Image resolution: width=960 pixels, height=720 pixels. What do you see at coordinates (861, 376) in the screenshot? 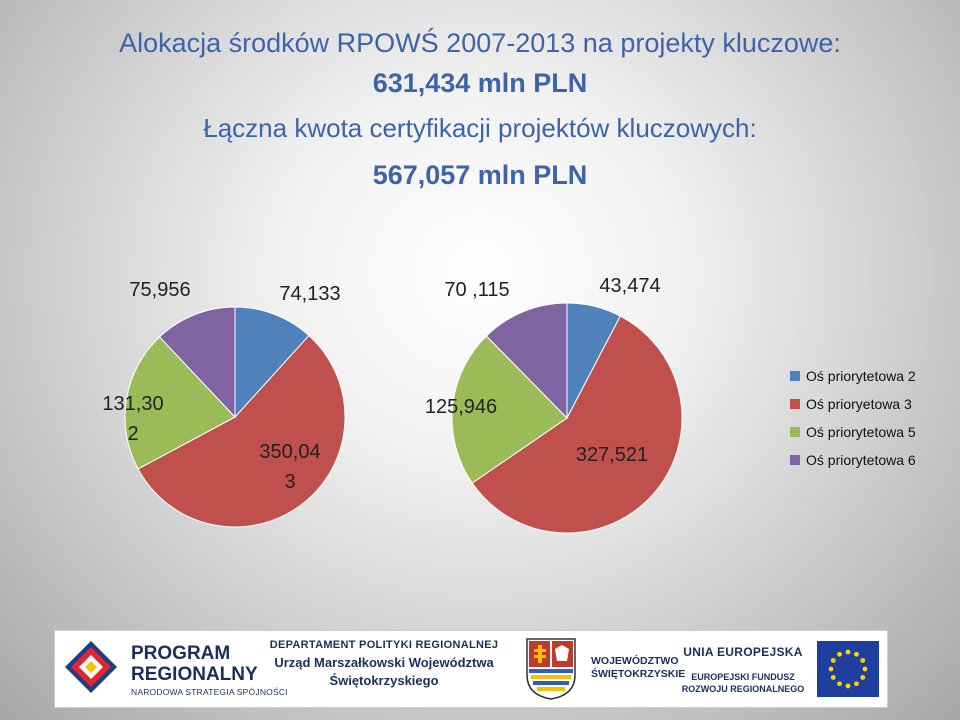
I see `legend-label-os-2: Oś priorytetowa 2` at bounding box center [861, 376].